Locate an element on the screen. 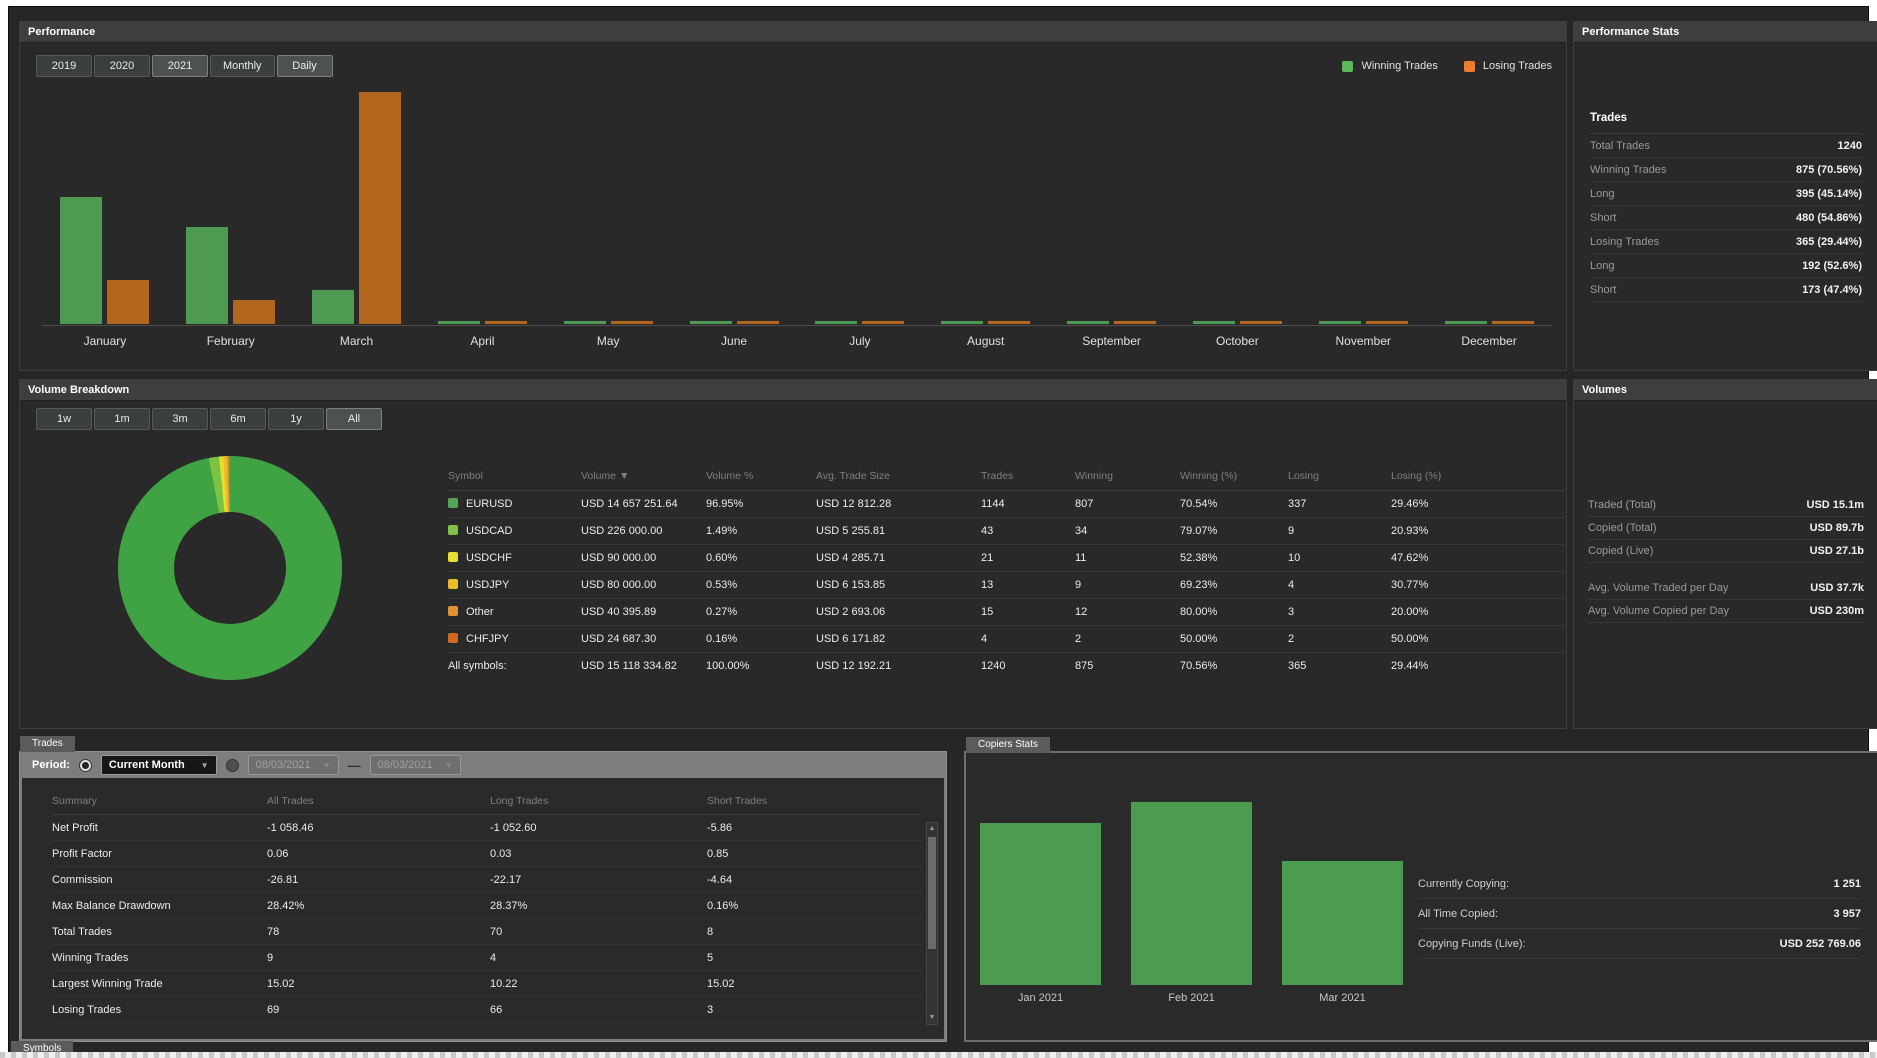 This screenshot has height=1058, width=1877. volumes-label: Traded (Total) is located at coordinates (1622, 505).